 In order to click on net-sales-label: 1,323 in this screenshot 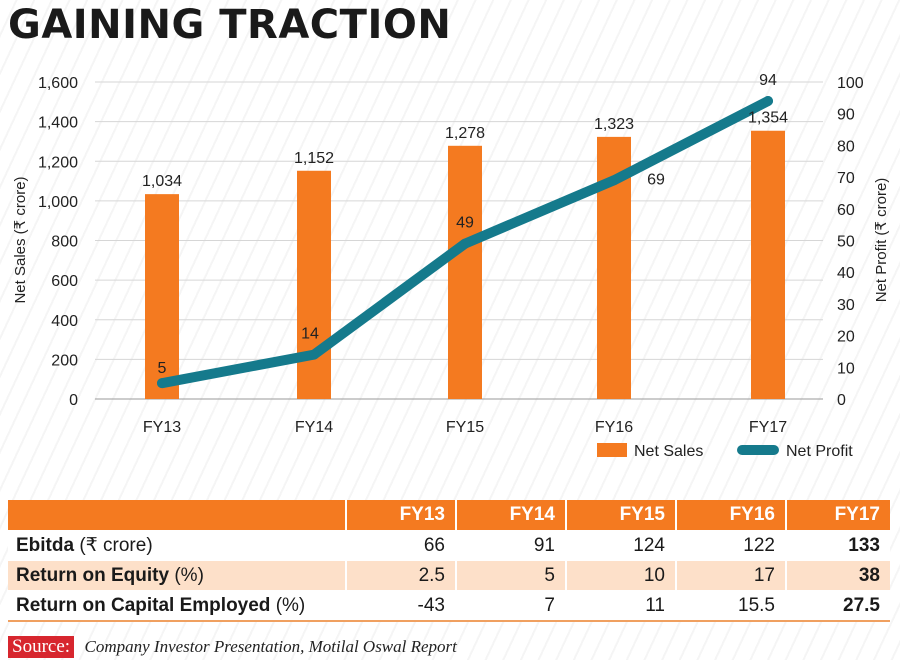, I will do `click(614, 124)`.